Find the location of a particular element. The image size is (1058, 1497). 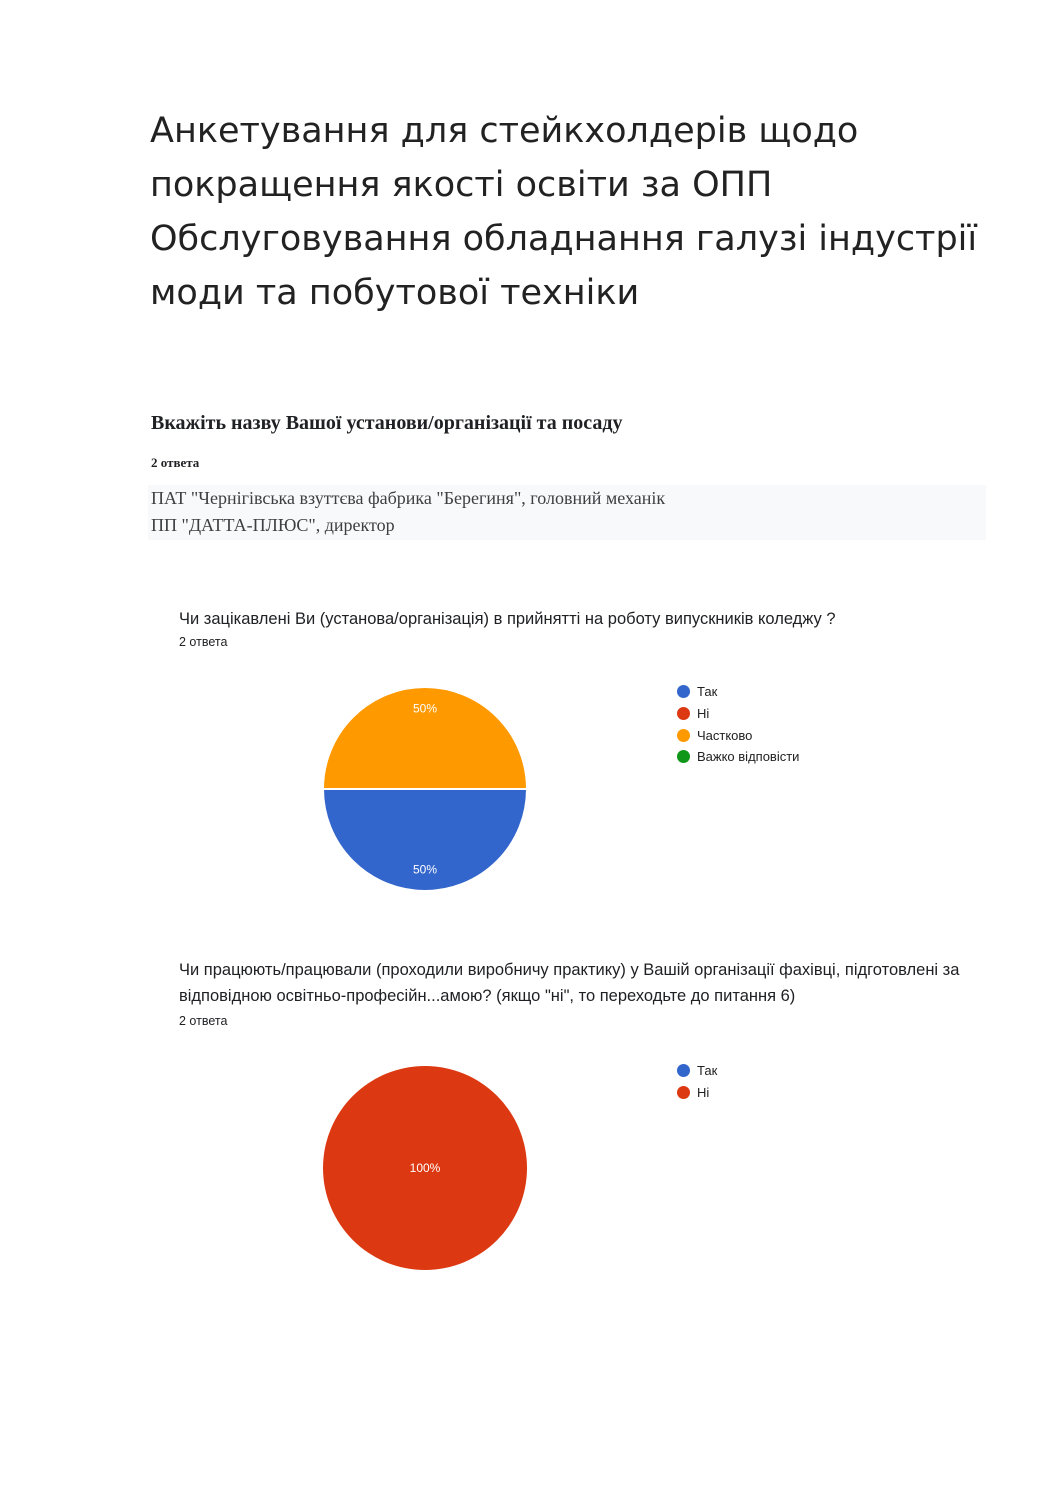

chart-legend: Так Ні is located at coordinates (697, 1081).